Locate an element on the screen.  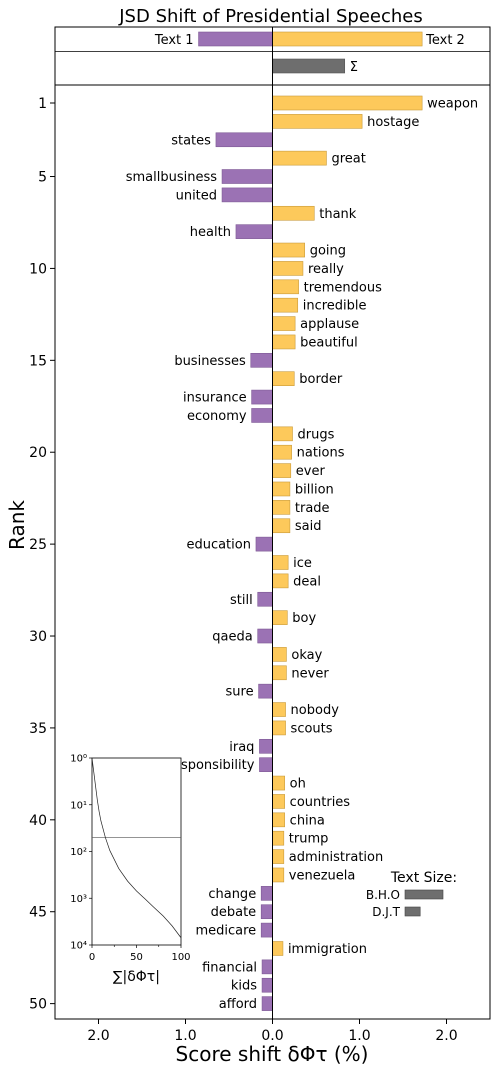
inset-x-axis-label: ∑|δΦτ| is located at coordinates (136, 977).